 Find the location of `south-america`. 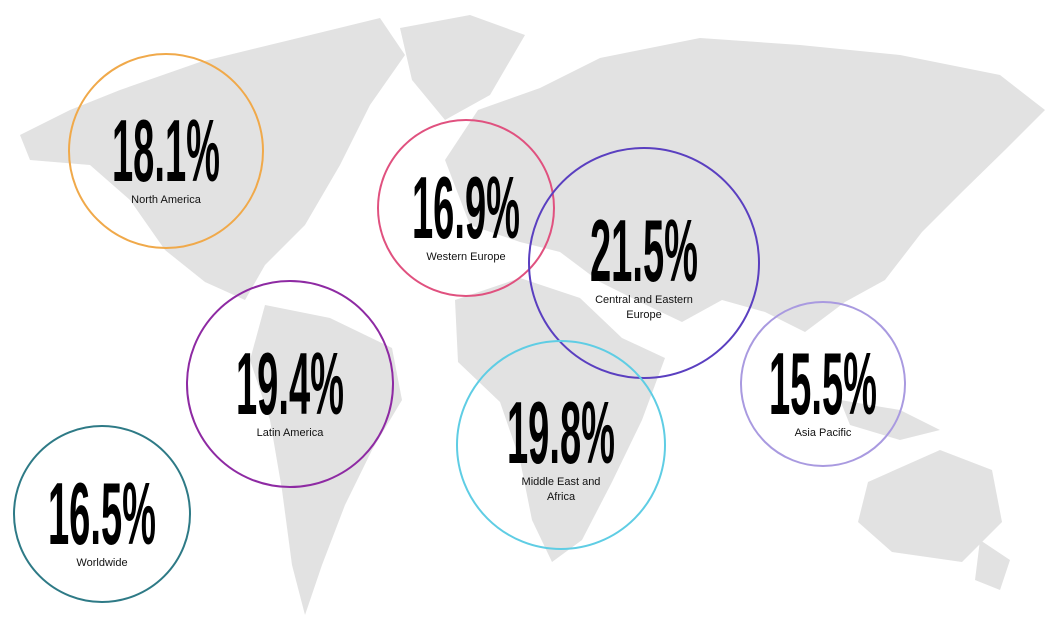

south-america is located at coordinates (326, 460).